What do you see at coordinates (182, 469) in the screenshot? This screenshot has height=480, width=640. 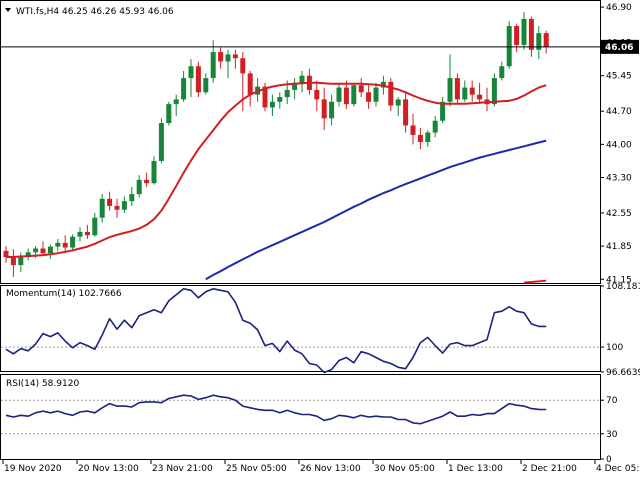 I see `time-tick-label: 23 Nov 21:00` at bounding box center [182, 469].